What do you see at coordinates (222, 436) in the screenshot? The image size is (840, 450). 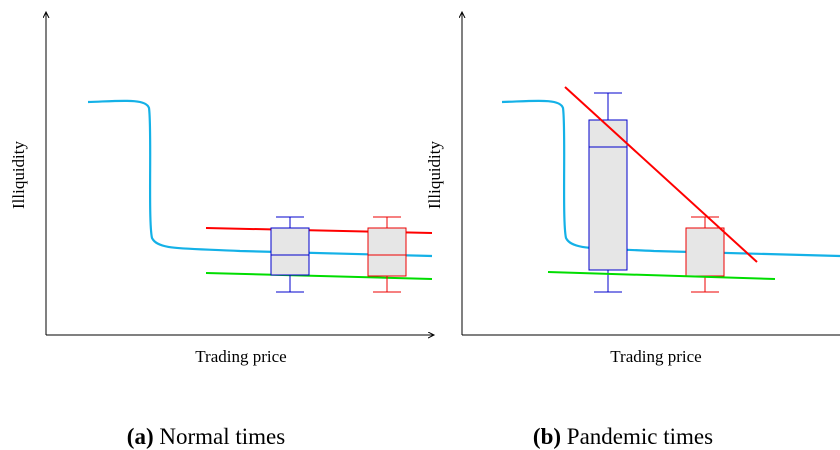 I see `caption-text: Normal times` at bounding box center [222, 436].